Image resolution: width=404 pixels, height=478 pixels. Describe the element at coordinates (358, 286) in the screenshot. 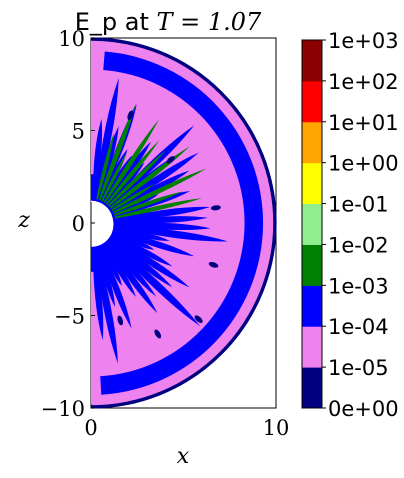

I see `colorbar-label: 1e-03` at that location.